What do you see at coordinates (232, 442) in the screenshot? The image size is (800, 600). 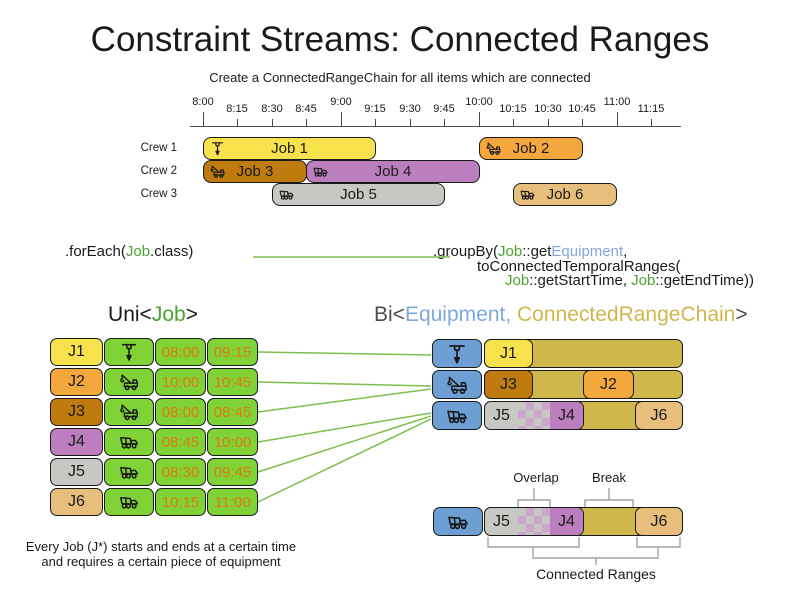 I see `uni-end-time: 10:00` at bounding box center [232, 442].